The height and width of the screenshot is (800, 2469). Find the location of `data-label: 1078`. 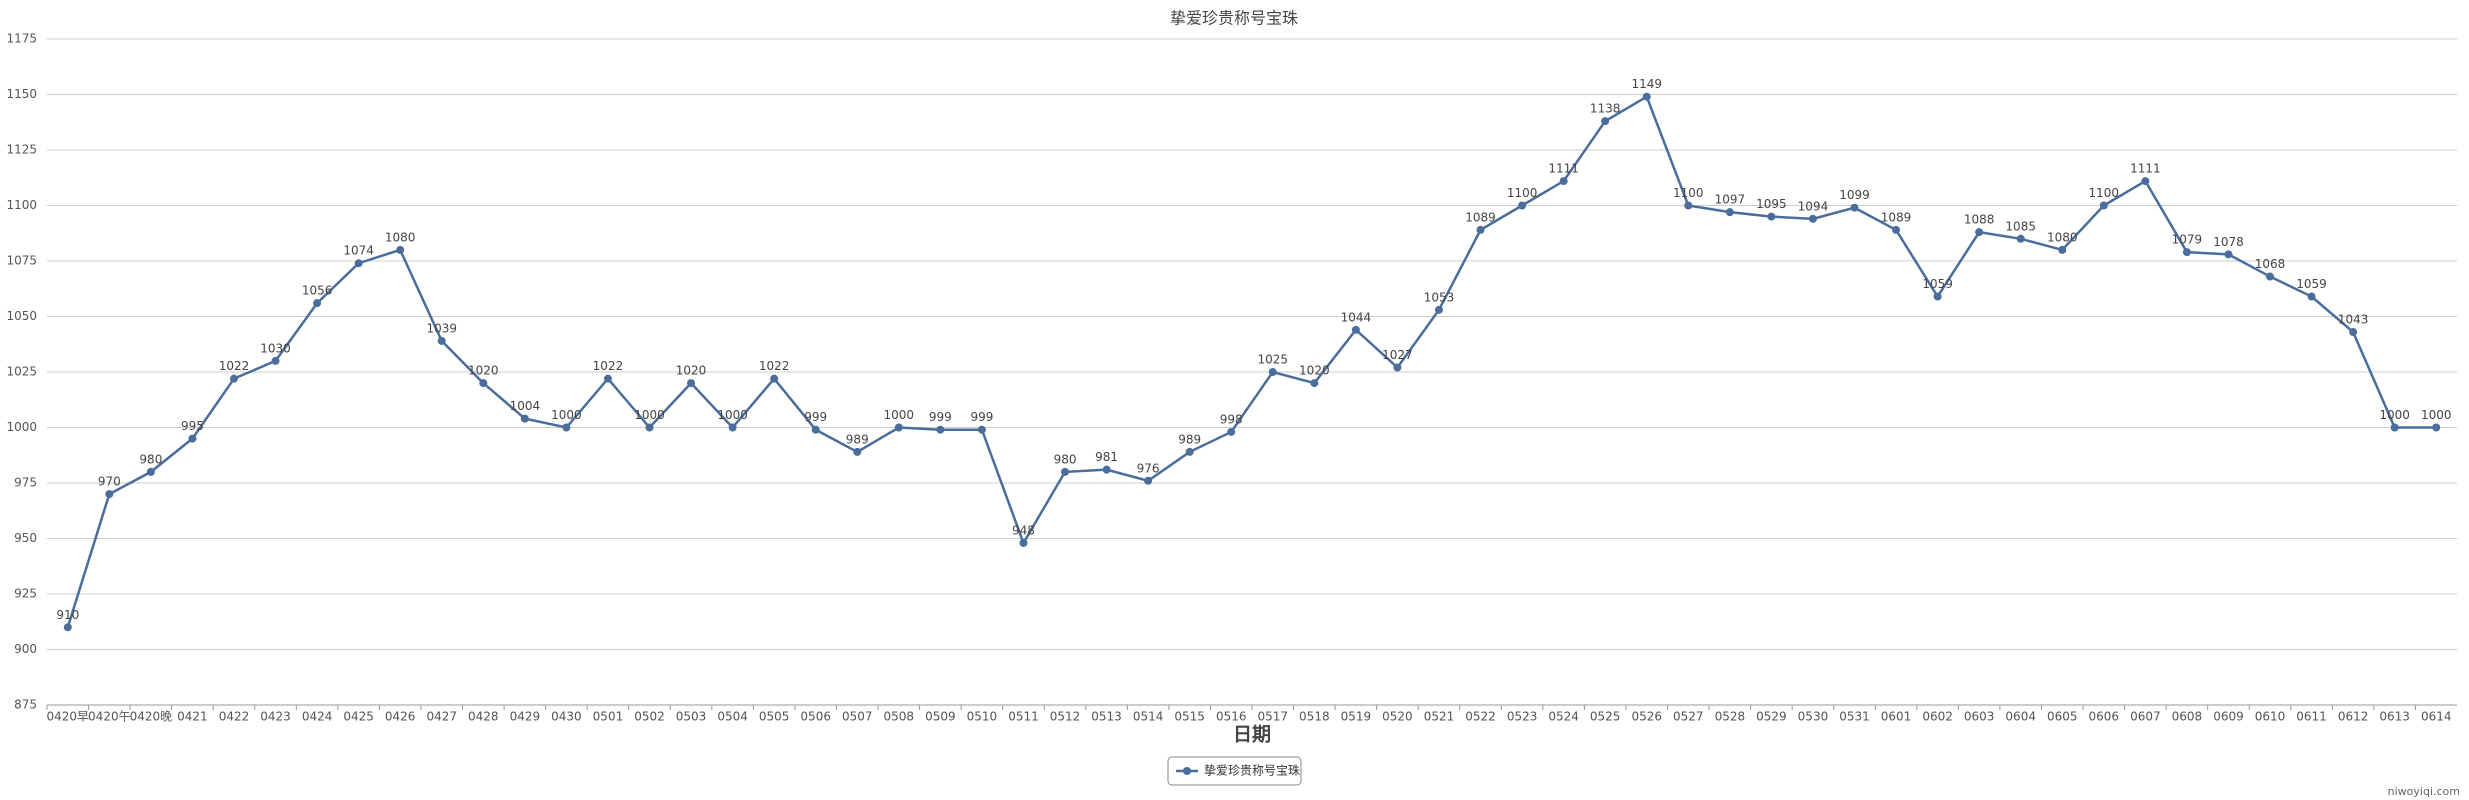

data-label: 1078 is located at coordinates (2228, 242).